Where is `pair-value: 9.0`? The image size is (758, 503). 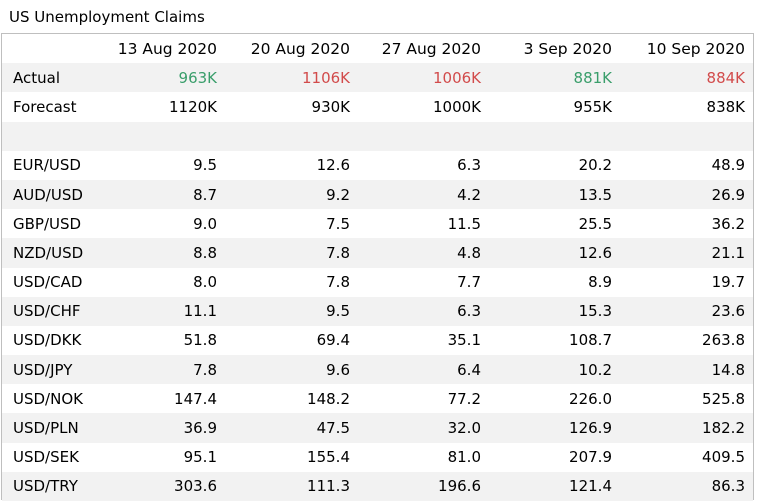 pair-value: 9.0 is located at coordinates (205, 223).